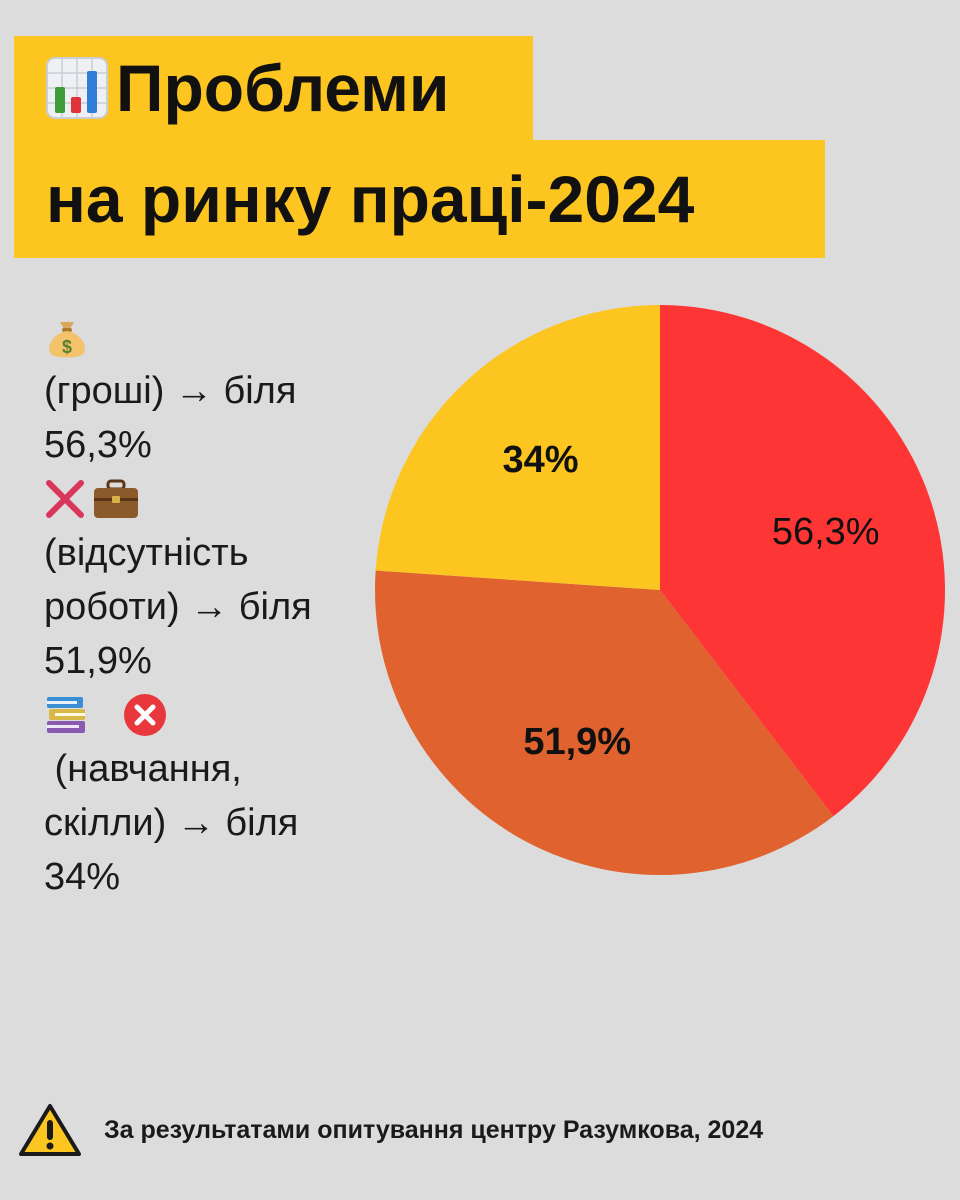  What do you see at coordinates (143, 769) in the screenshot?
I see `legend-education-line-1: (навчання,` at bounding box center [143, 769].